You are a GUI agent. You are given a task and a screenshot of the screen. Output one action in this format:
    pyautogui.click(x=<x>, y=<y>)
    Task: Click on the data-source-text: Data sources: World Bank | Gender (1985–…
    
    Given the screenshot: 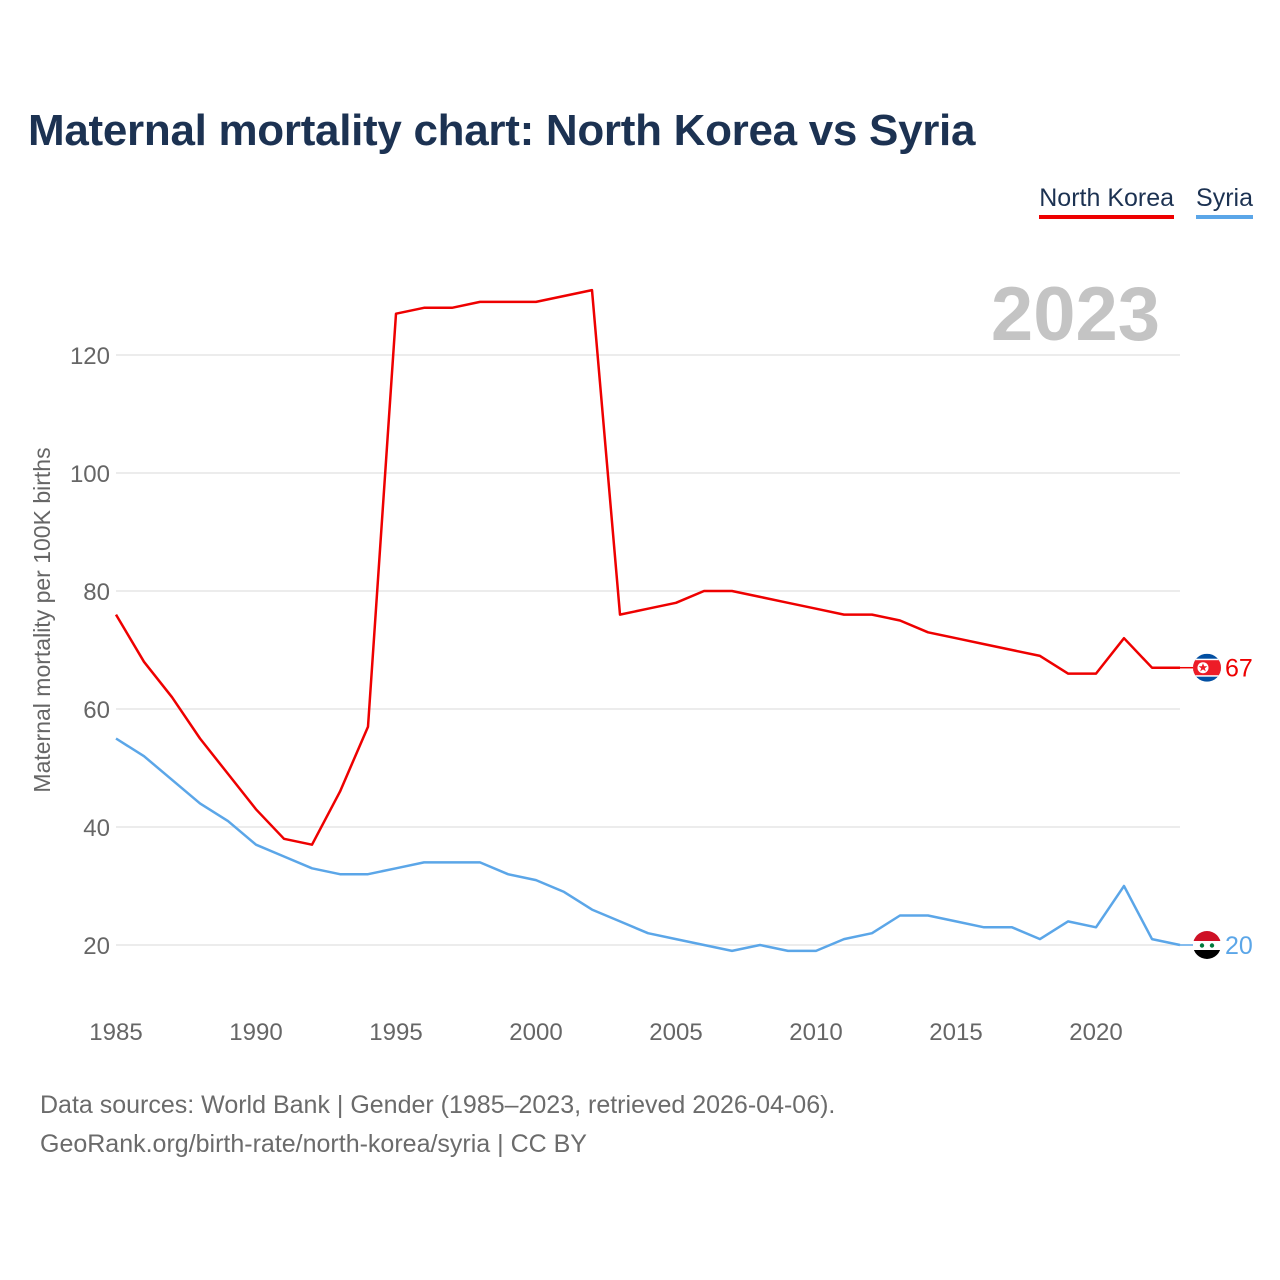 What is the action you would take?
    pyautogui.click(x=438, y=1105)
    